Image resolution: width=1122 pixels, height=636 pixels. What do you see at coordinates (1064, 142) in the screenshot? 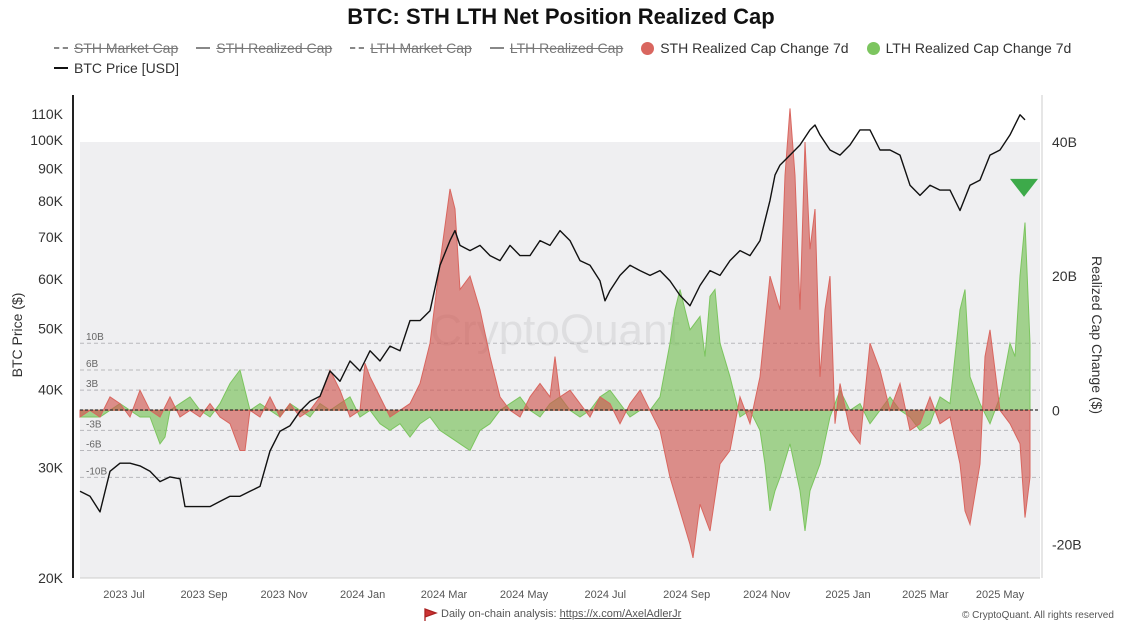
I see `right-tick-label: 40B` at bounding box center [1064, 142].